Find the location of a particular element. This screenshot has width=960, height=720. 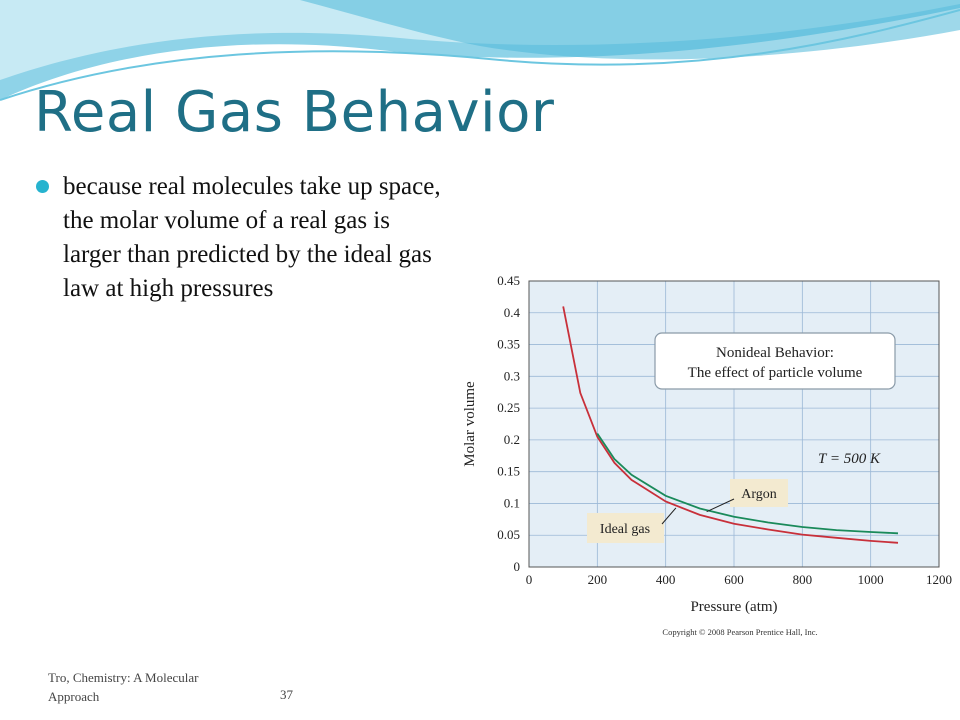

x-axis-label: Pressure (atm) is located at coordinates (733, 607).